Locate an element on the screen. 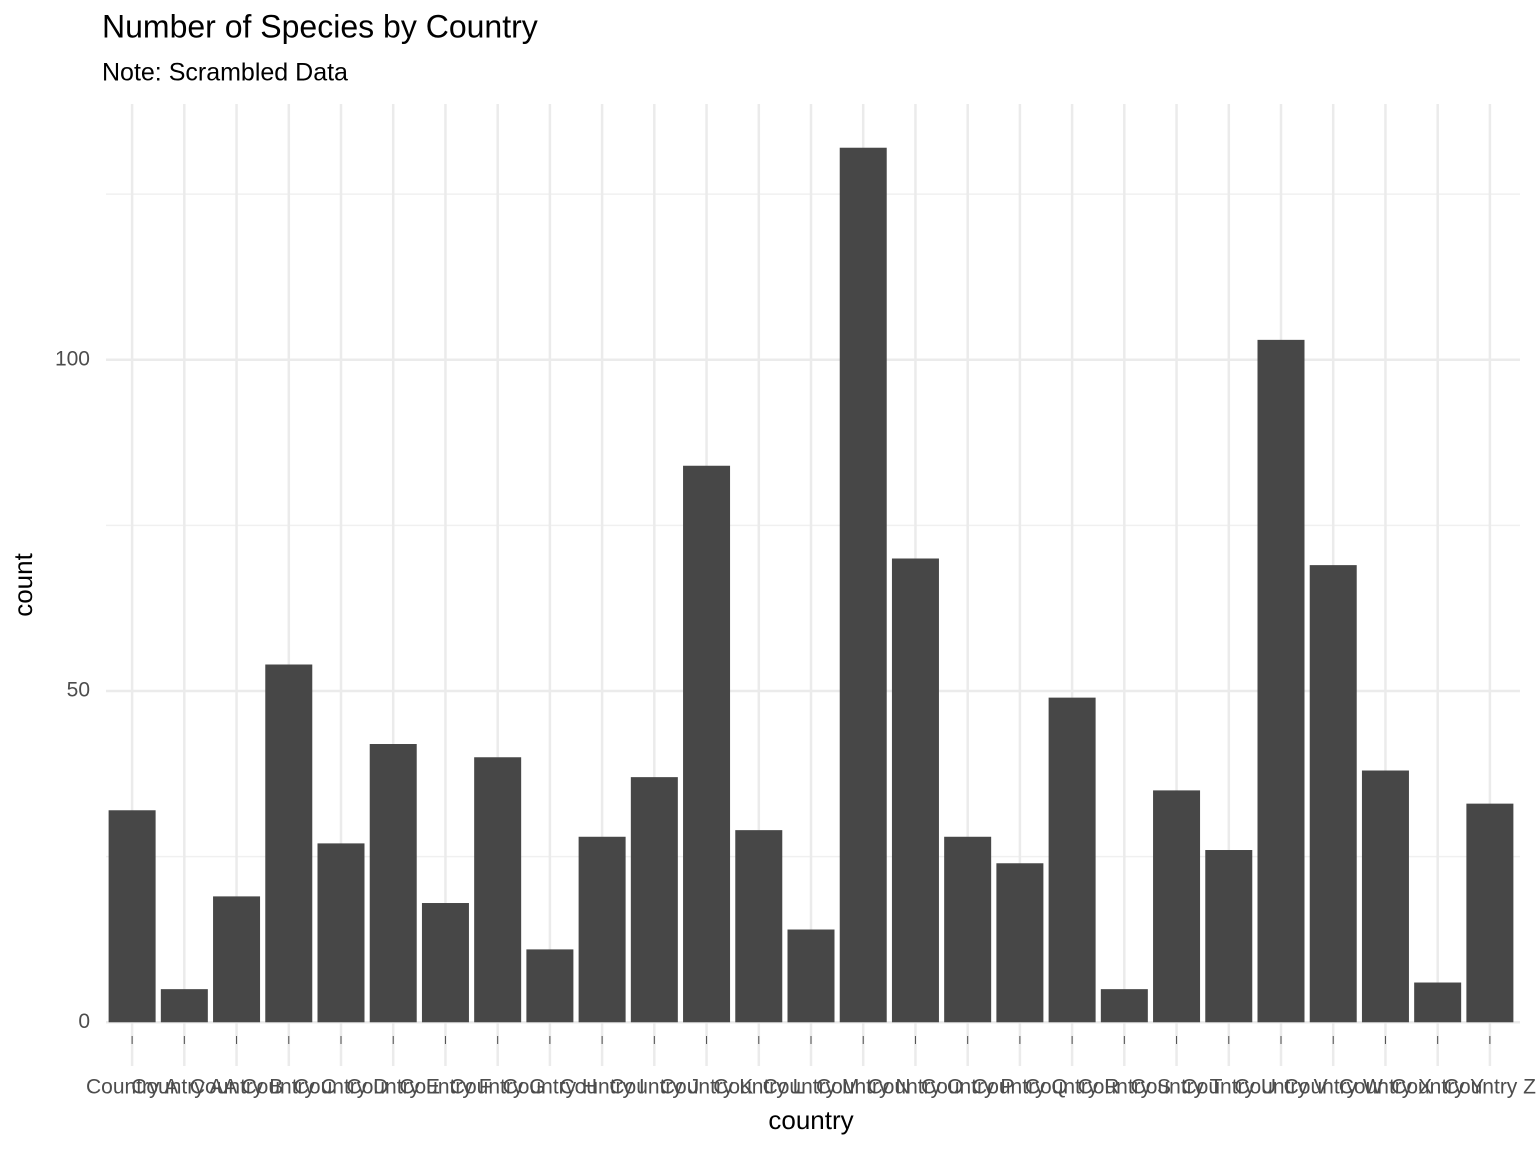  x-tick-label: Country B is located at coordinates (236, 1087).